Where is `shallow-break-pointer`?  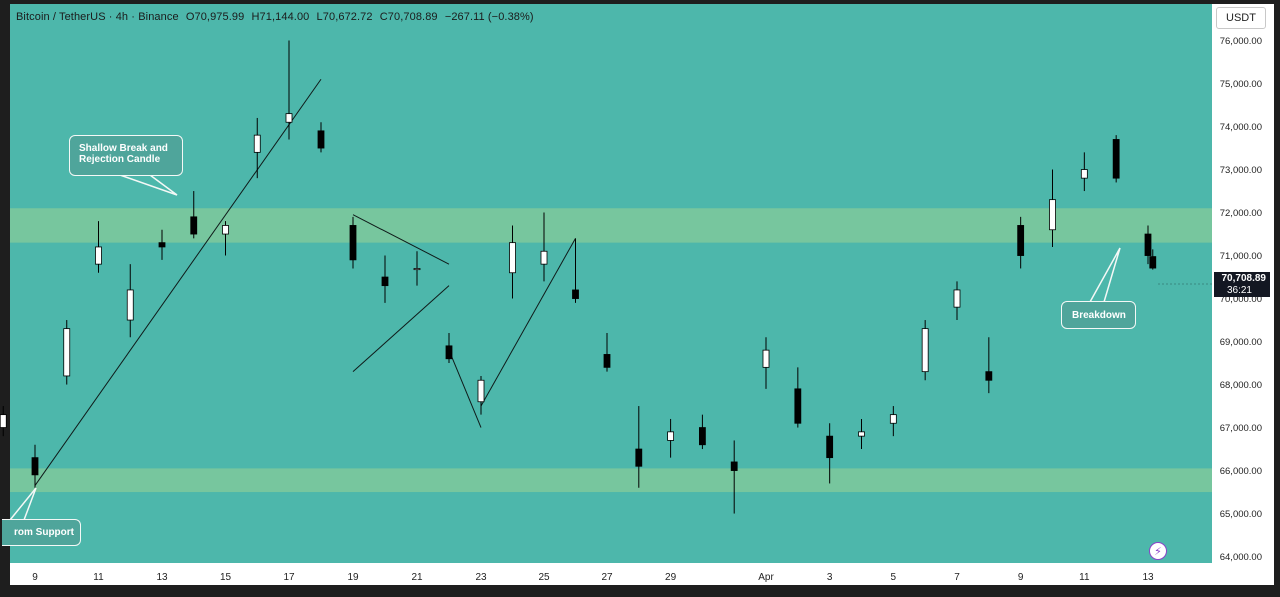
shallow-break-pointer is located at coordinates (148, 185).